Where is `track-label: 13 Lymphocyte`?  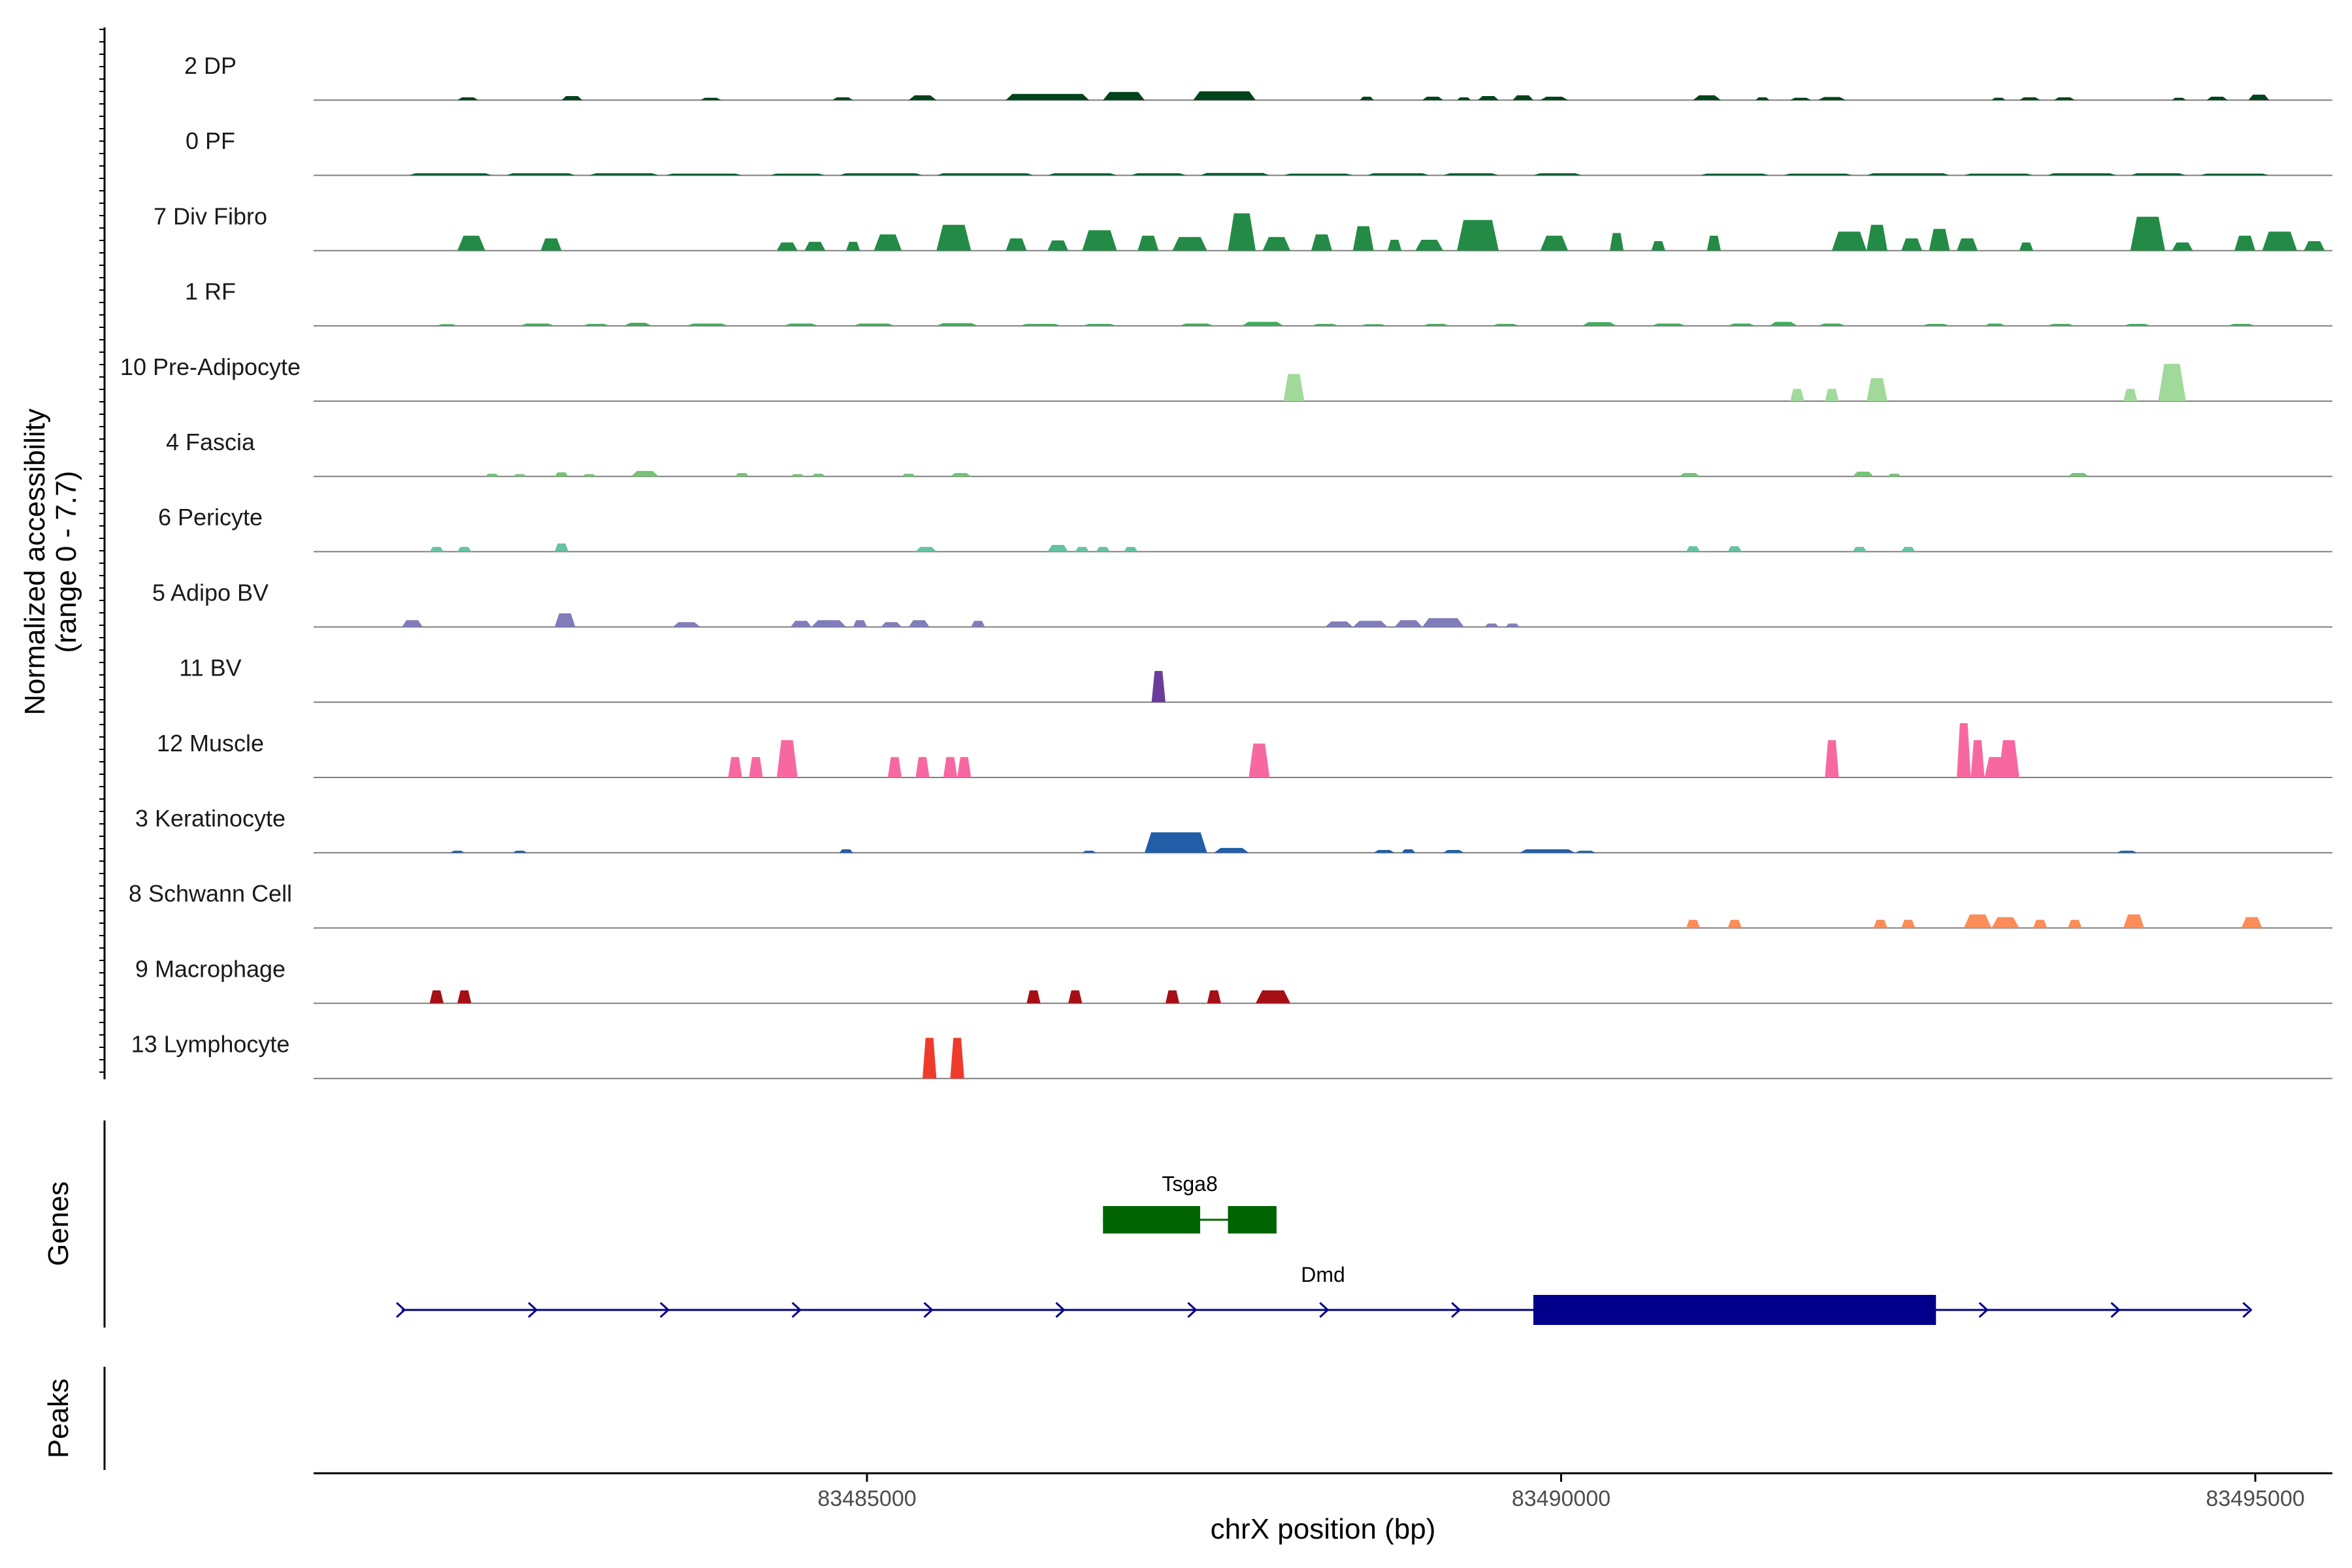 track-label: 13 Lymphocyte is located at coordinates (210, 1044).